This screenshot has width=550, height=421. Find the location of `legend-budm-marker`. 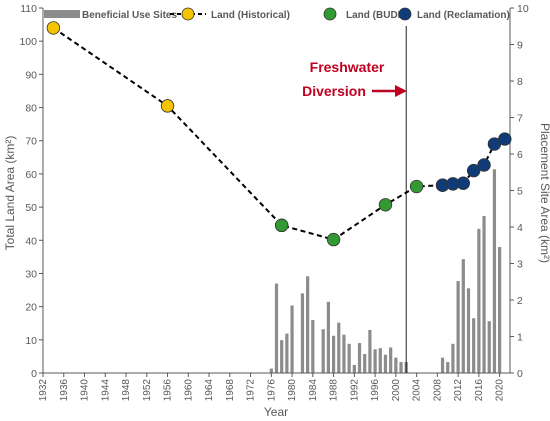

legend-budm-marker is located at coordinates (330, 14).